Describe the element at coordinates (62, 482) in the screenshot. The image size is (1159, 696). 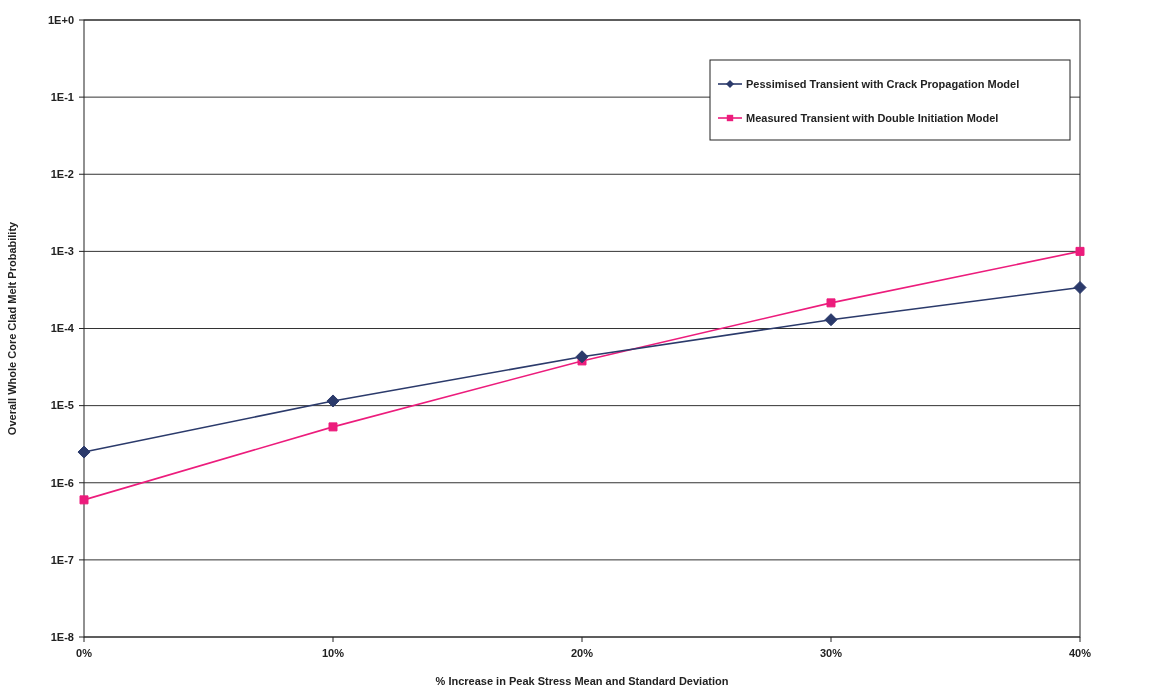
I see `y-tick-label: 1E-6` at that location.